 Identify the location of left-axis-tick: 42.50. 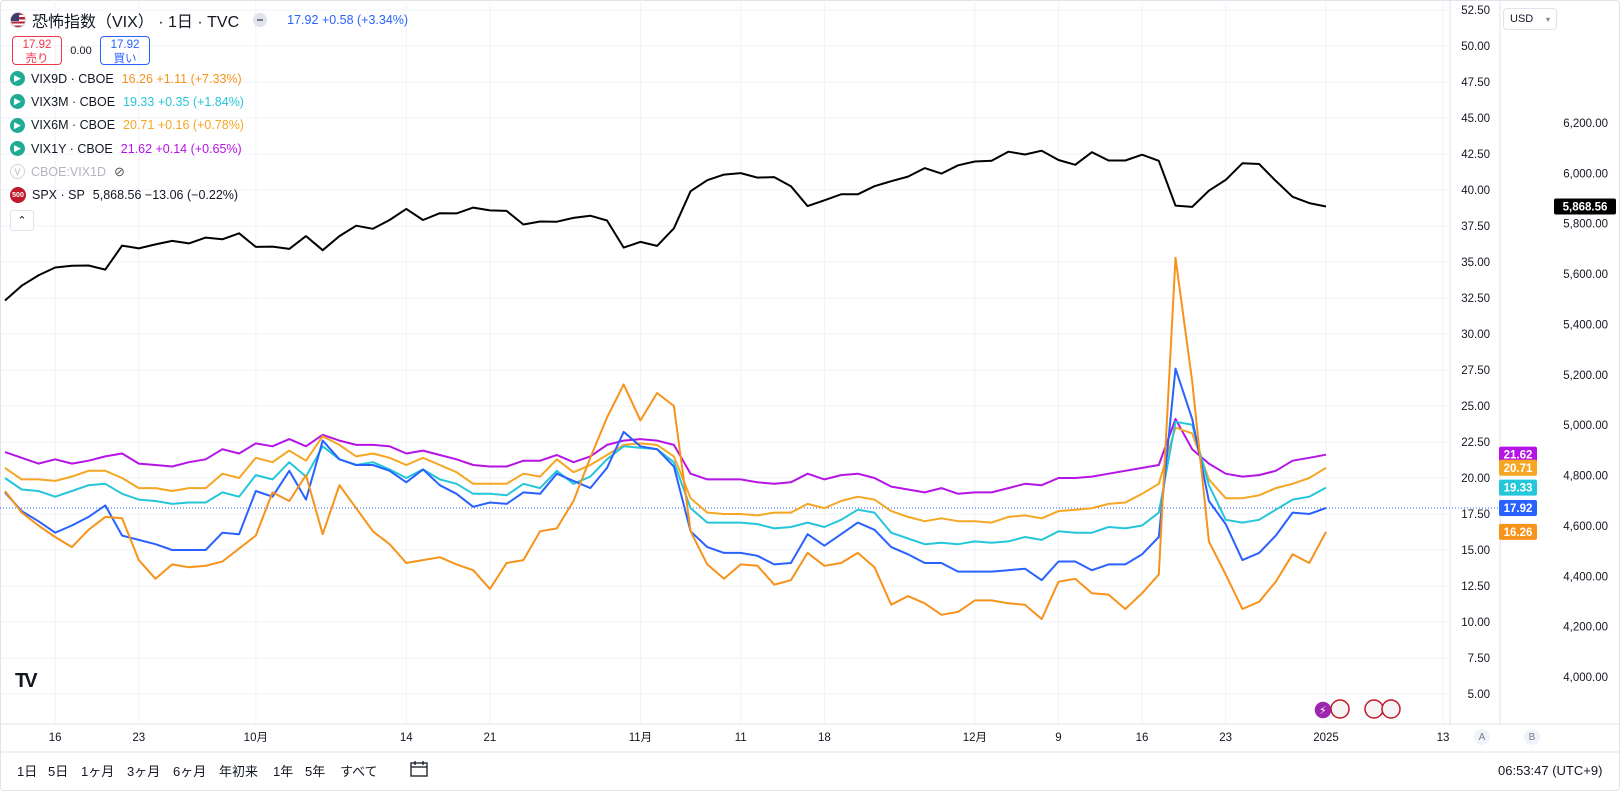
(1475, 155).